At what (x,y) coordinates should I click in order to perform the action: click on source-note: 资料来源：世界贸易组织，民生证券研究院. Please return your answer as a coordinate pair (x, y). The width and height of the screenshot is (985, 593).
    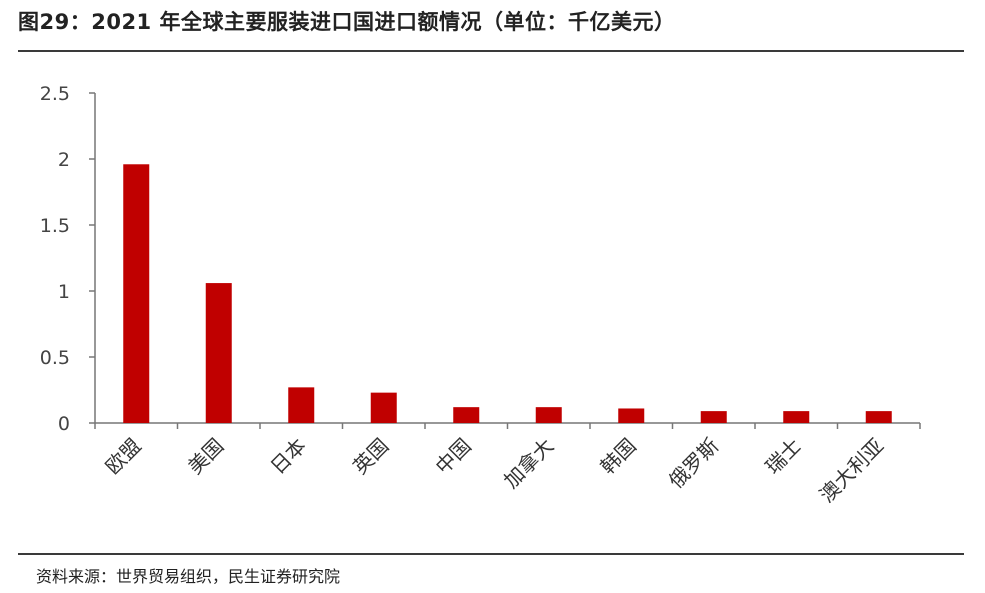
    Looking at the image, I should click on (188, 576).